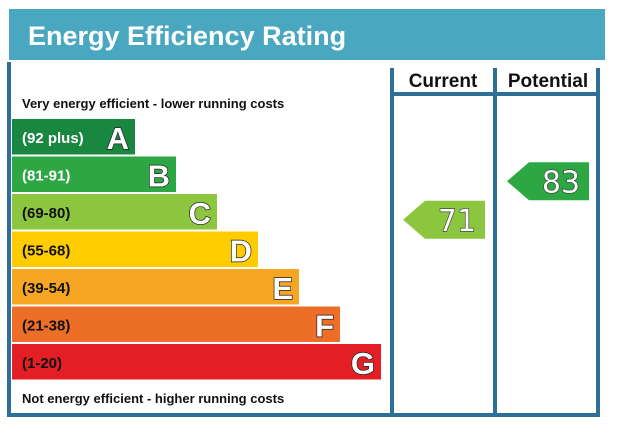 This screenshot has height=437, width=628. Describe the element at coordinates (561, 182) in the screenshot. I see `potential-rating-arrow-value: 83` at that location.